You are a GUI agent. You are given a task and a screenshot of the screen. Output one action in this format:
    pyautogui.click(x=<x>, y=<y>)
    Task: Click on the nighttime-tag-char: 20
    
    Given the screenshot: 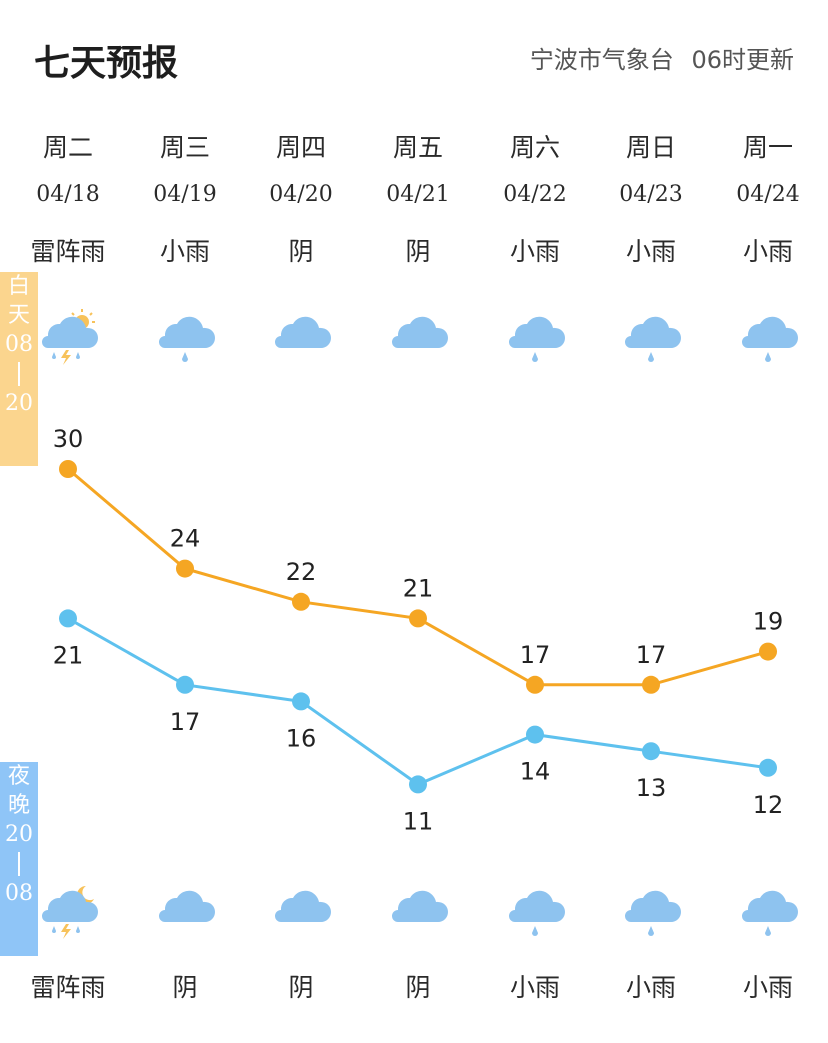 What is the action you would take?
    pyautogui.click(x=19, y=834)
    